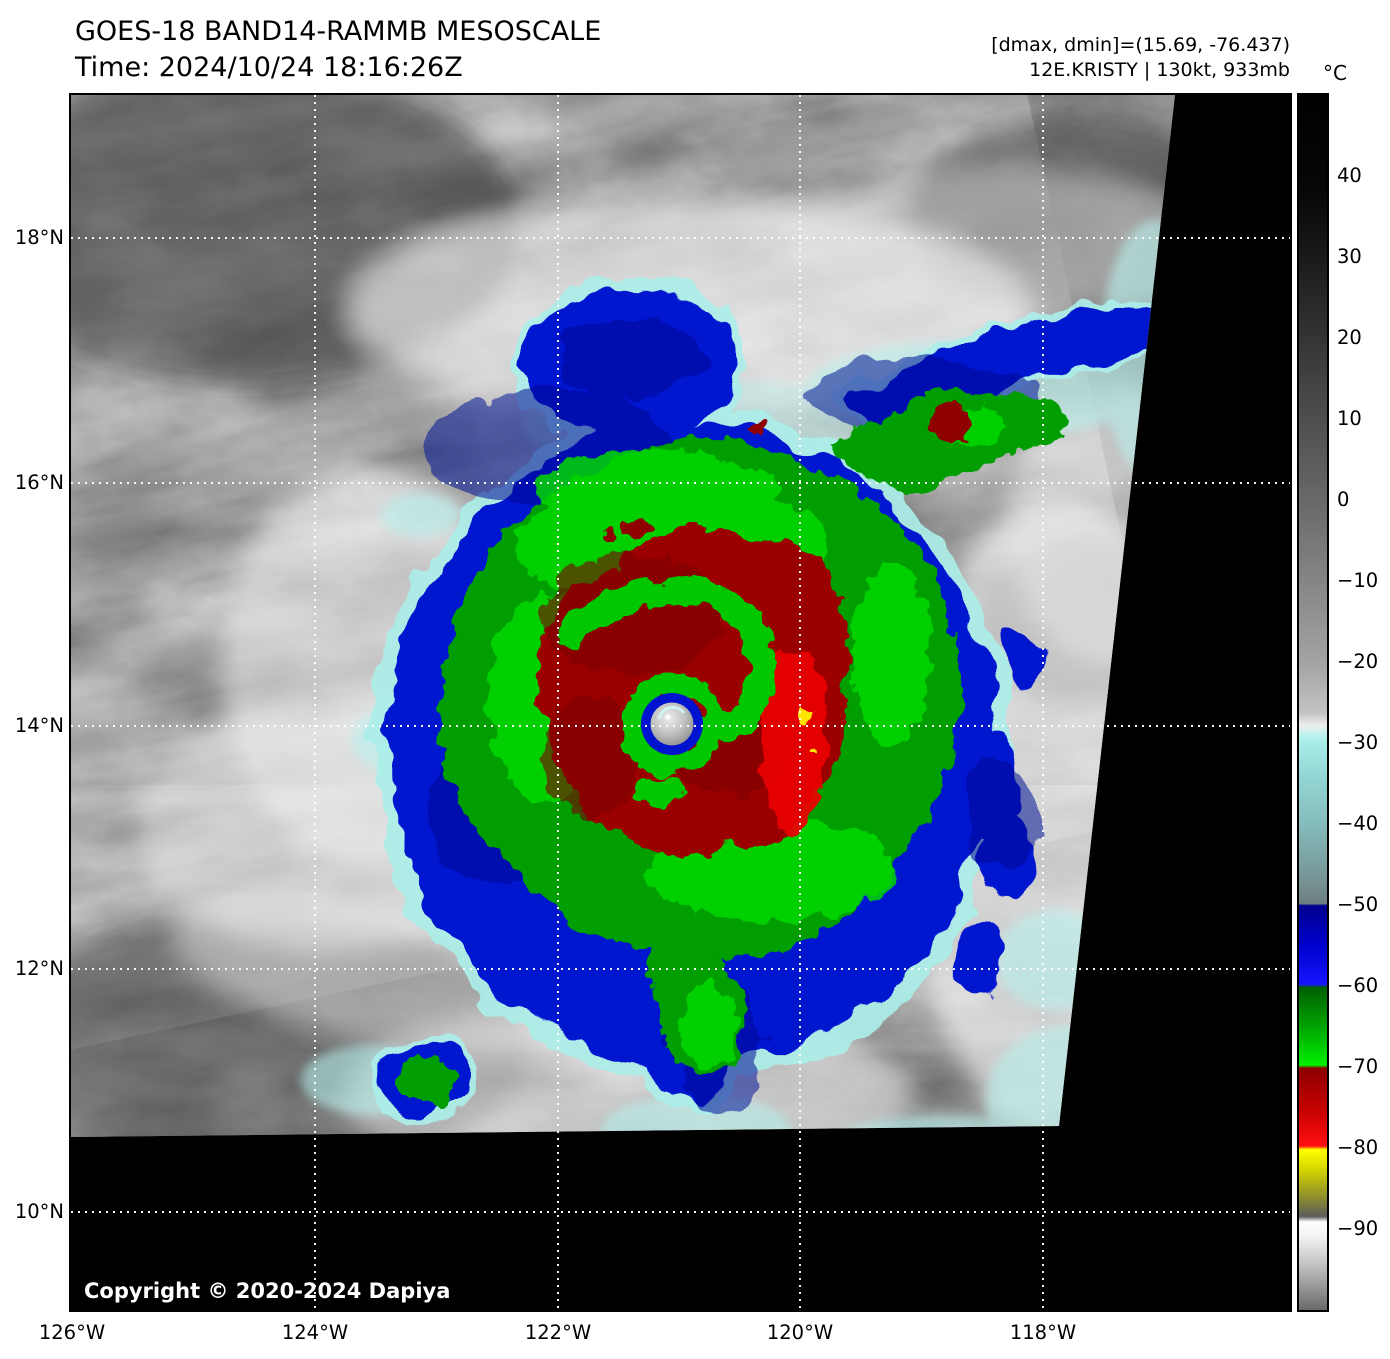 The image size is (1390, 1359). I want to click on hurricane-eye, so click(672, 724).